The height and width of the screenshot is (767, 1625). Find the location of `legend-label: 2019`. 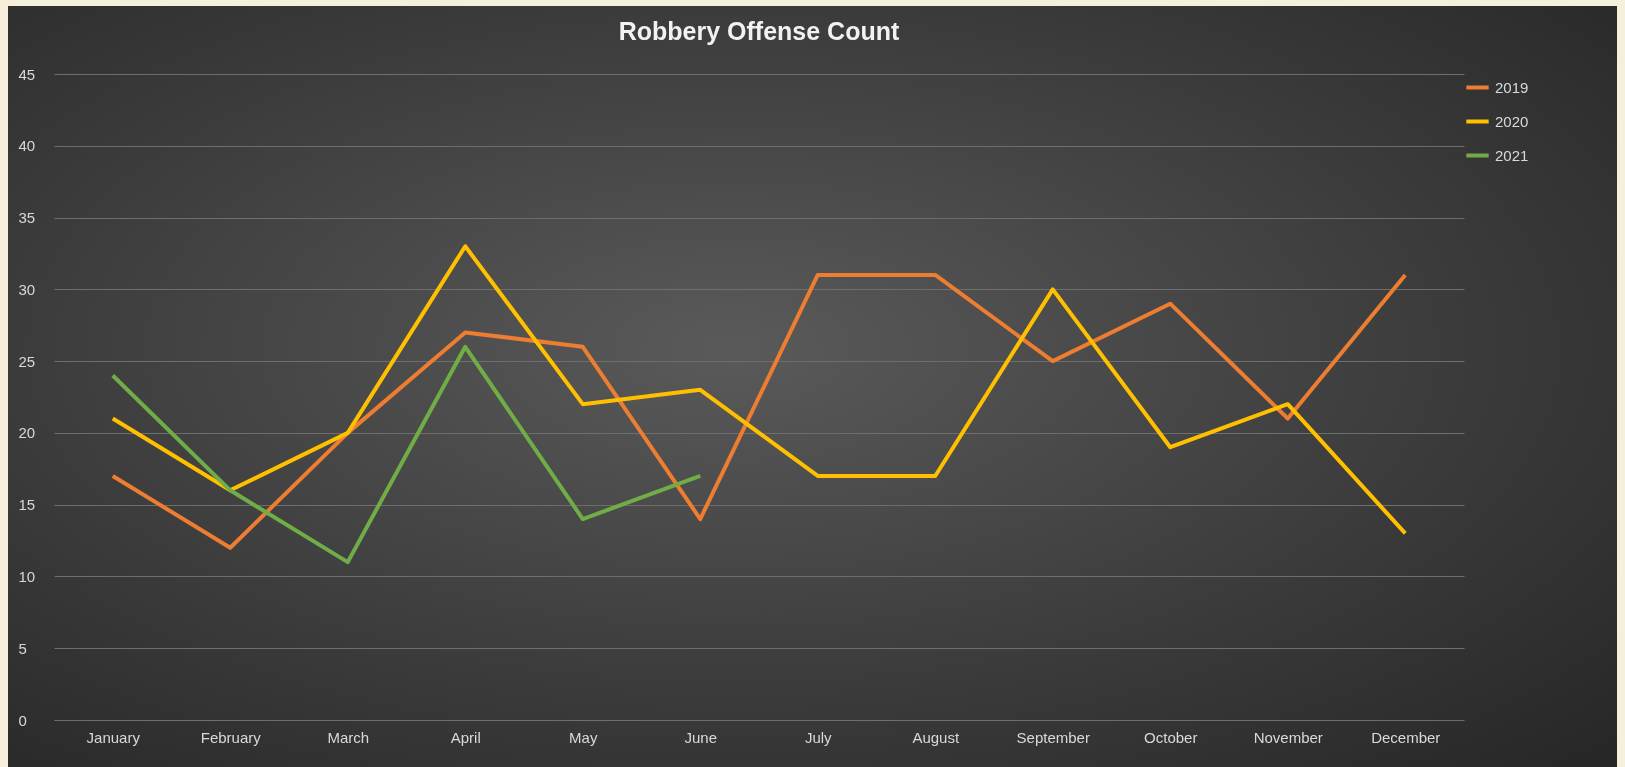

legend-label: 2019 is located at coordinates (1512, 87).